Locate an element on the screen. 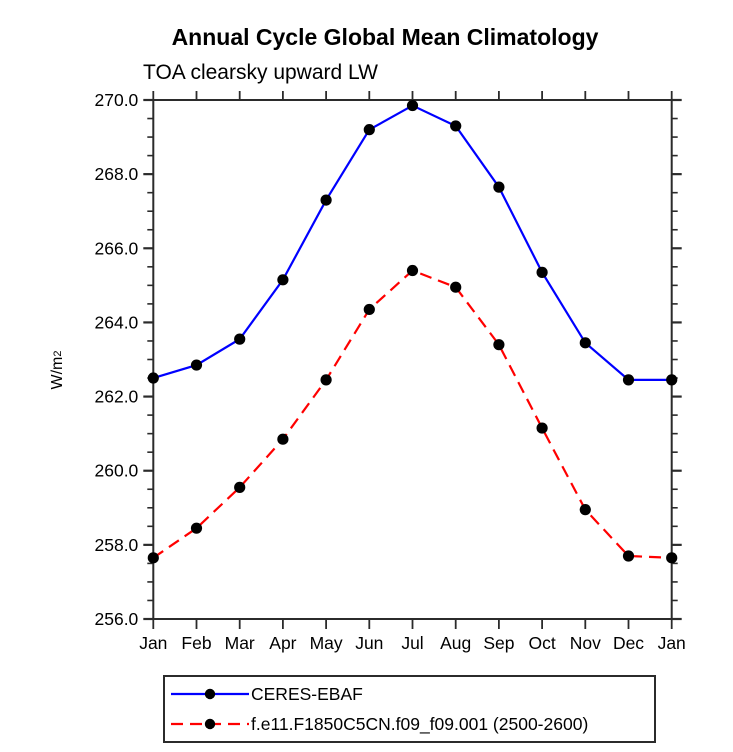 This screenshot has width=733, height=752. y-tick-label: 258.0 is located at coordinates (117, 545).